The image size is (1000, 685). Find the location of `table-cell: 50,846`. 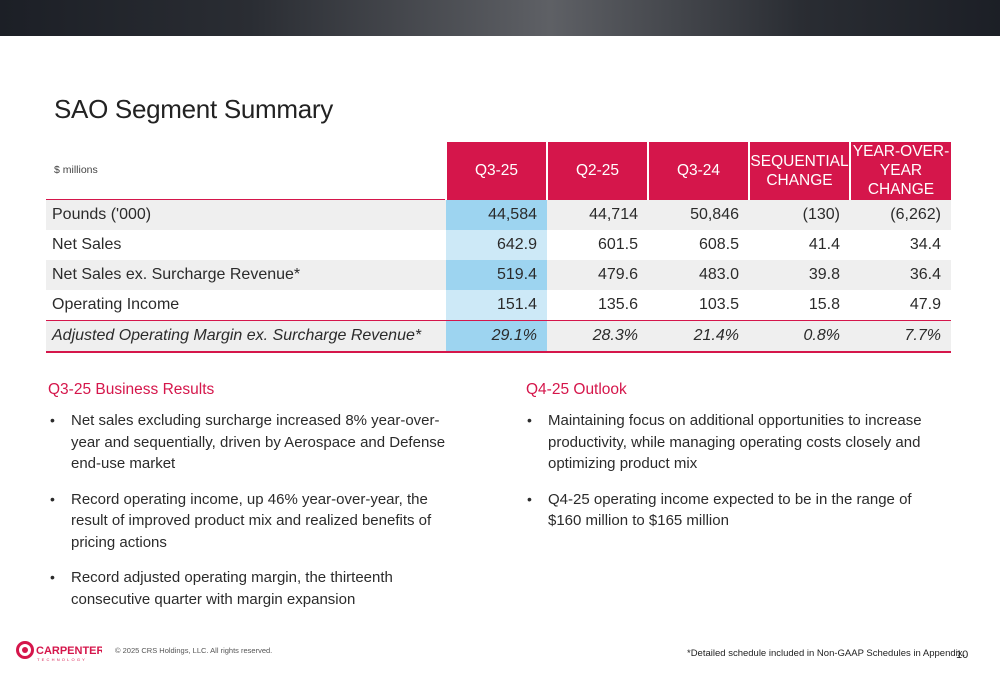

table-cell: 50,846 is located at coordinates (698, 214).